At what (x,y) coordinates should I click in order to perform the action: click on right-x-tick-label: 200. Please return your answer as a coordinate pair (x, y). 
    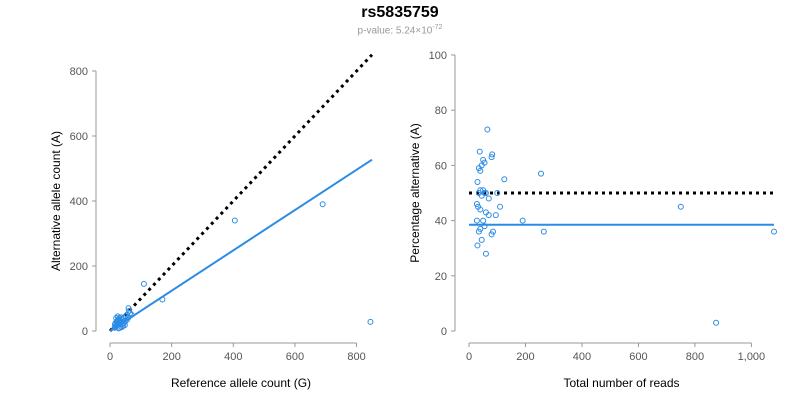
    Looking at the image, I should click on (525, 357).